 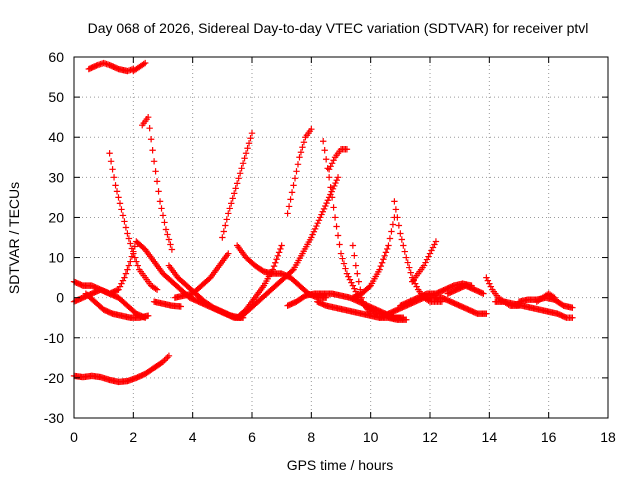 What do you see at coordinates (490, 437) in the screenshot?
I see `x-tick-label: 14` at bounding box center [490, 437].